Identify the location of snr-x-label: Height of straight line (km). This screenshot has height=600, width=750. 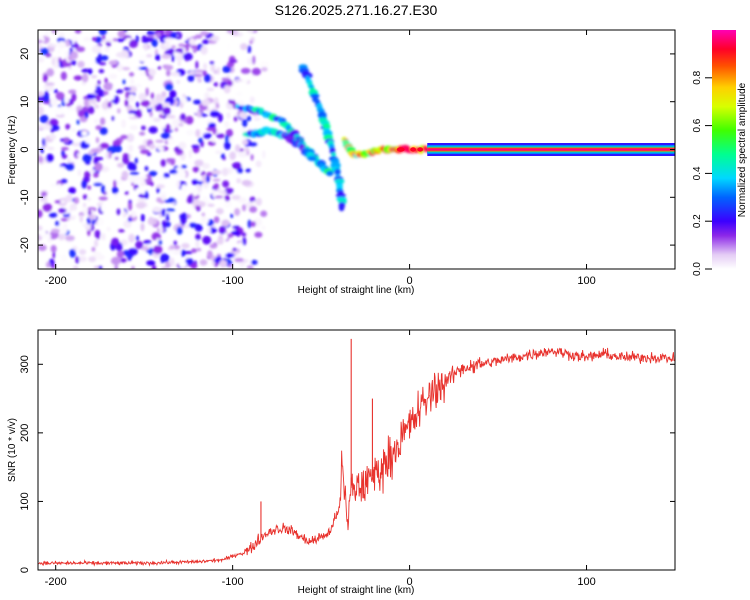
(356, 590).